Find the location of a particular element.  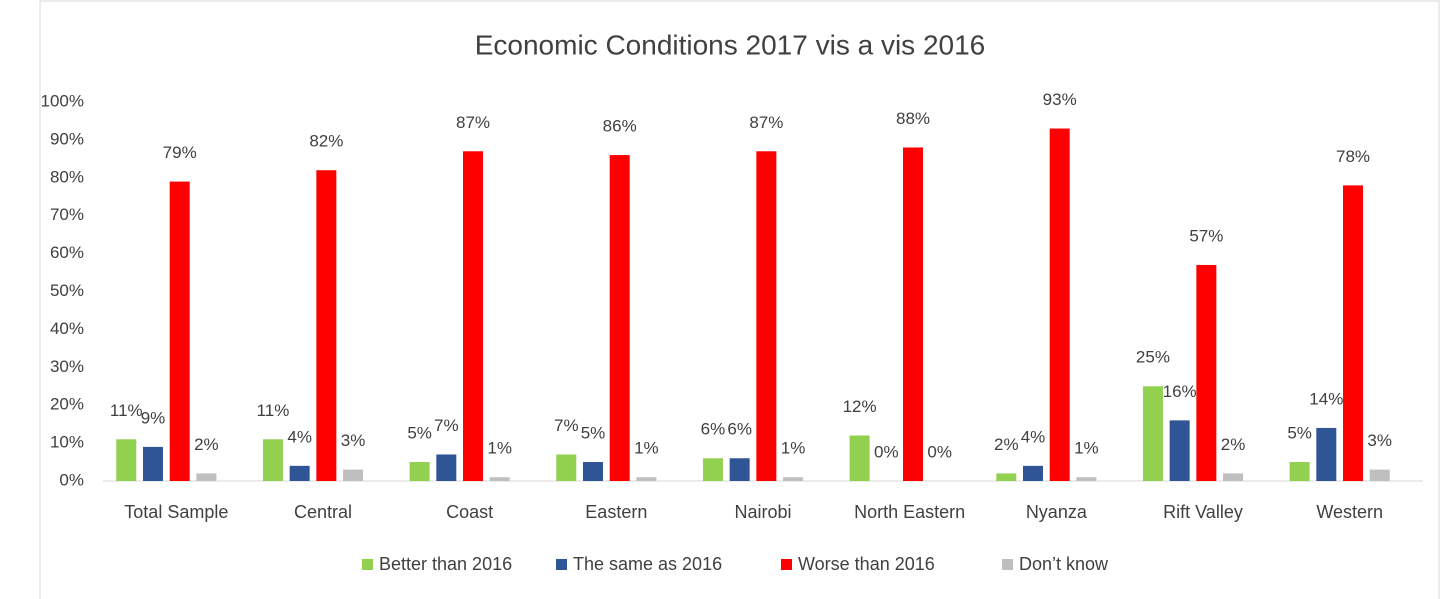

data-label: 79% is located at coordinates (180, 152).